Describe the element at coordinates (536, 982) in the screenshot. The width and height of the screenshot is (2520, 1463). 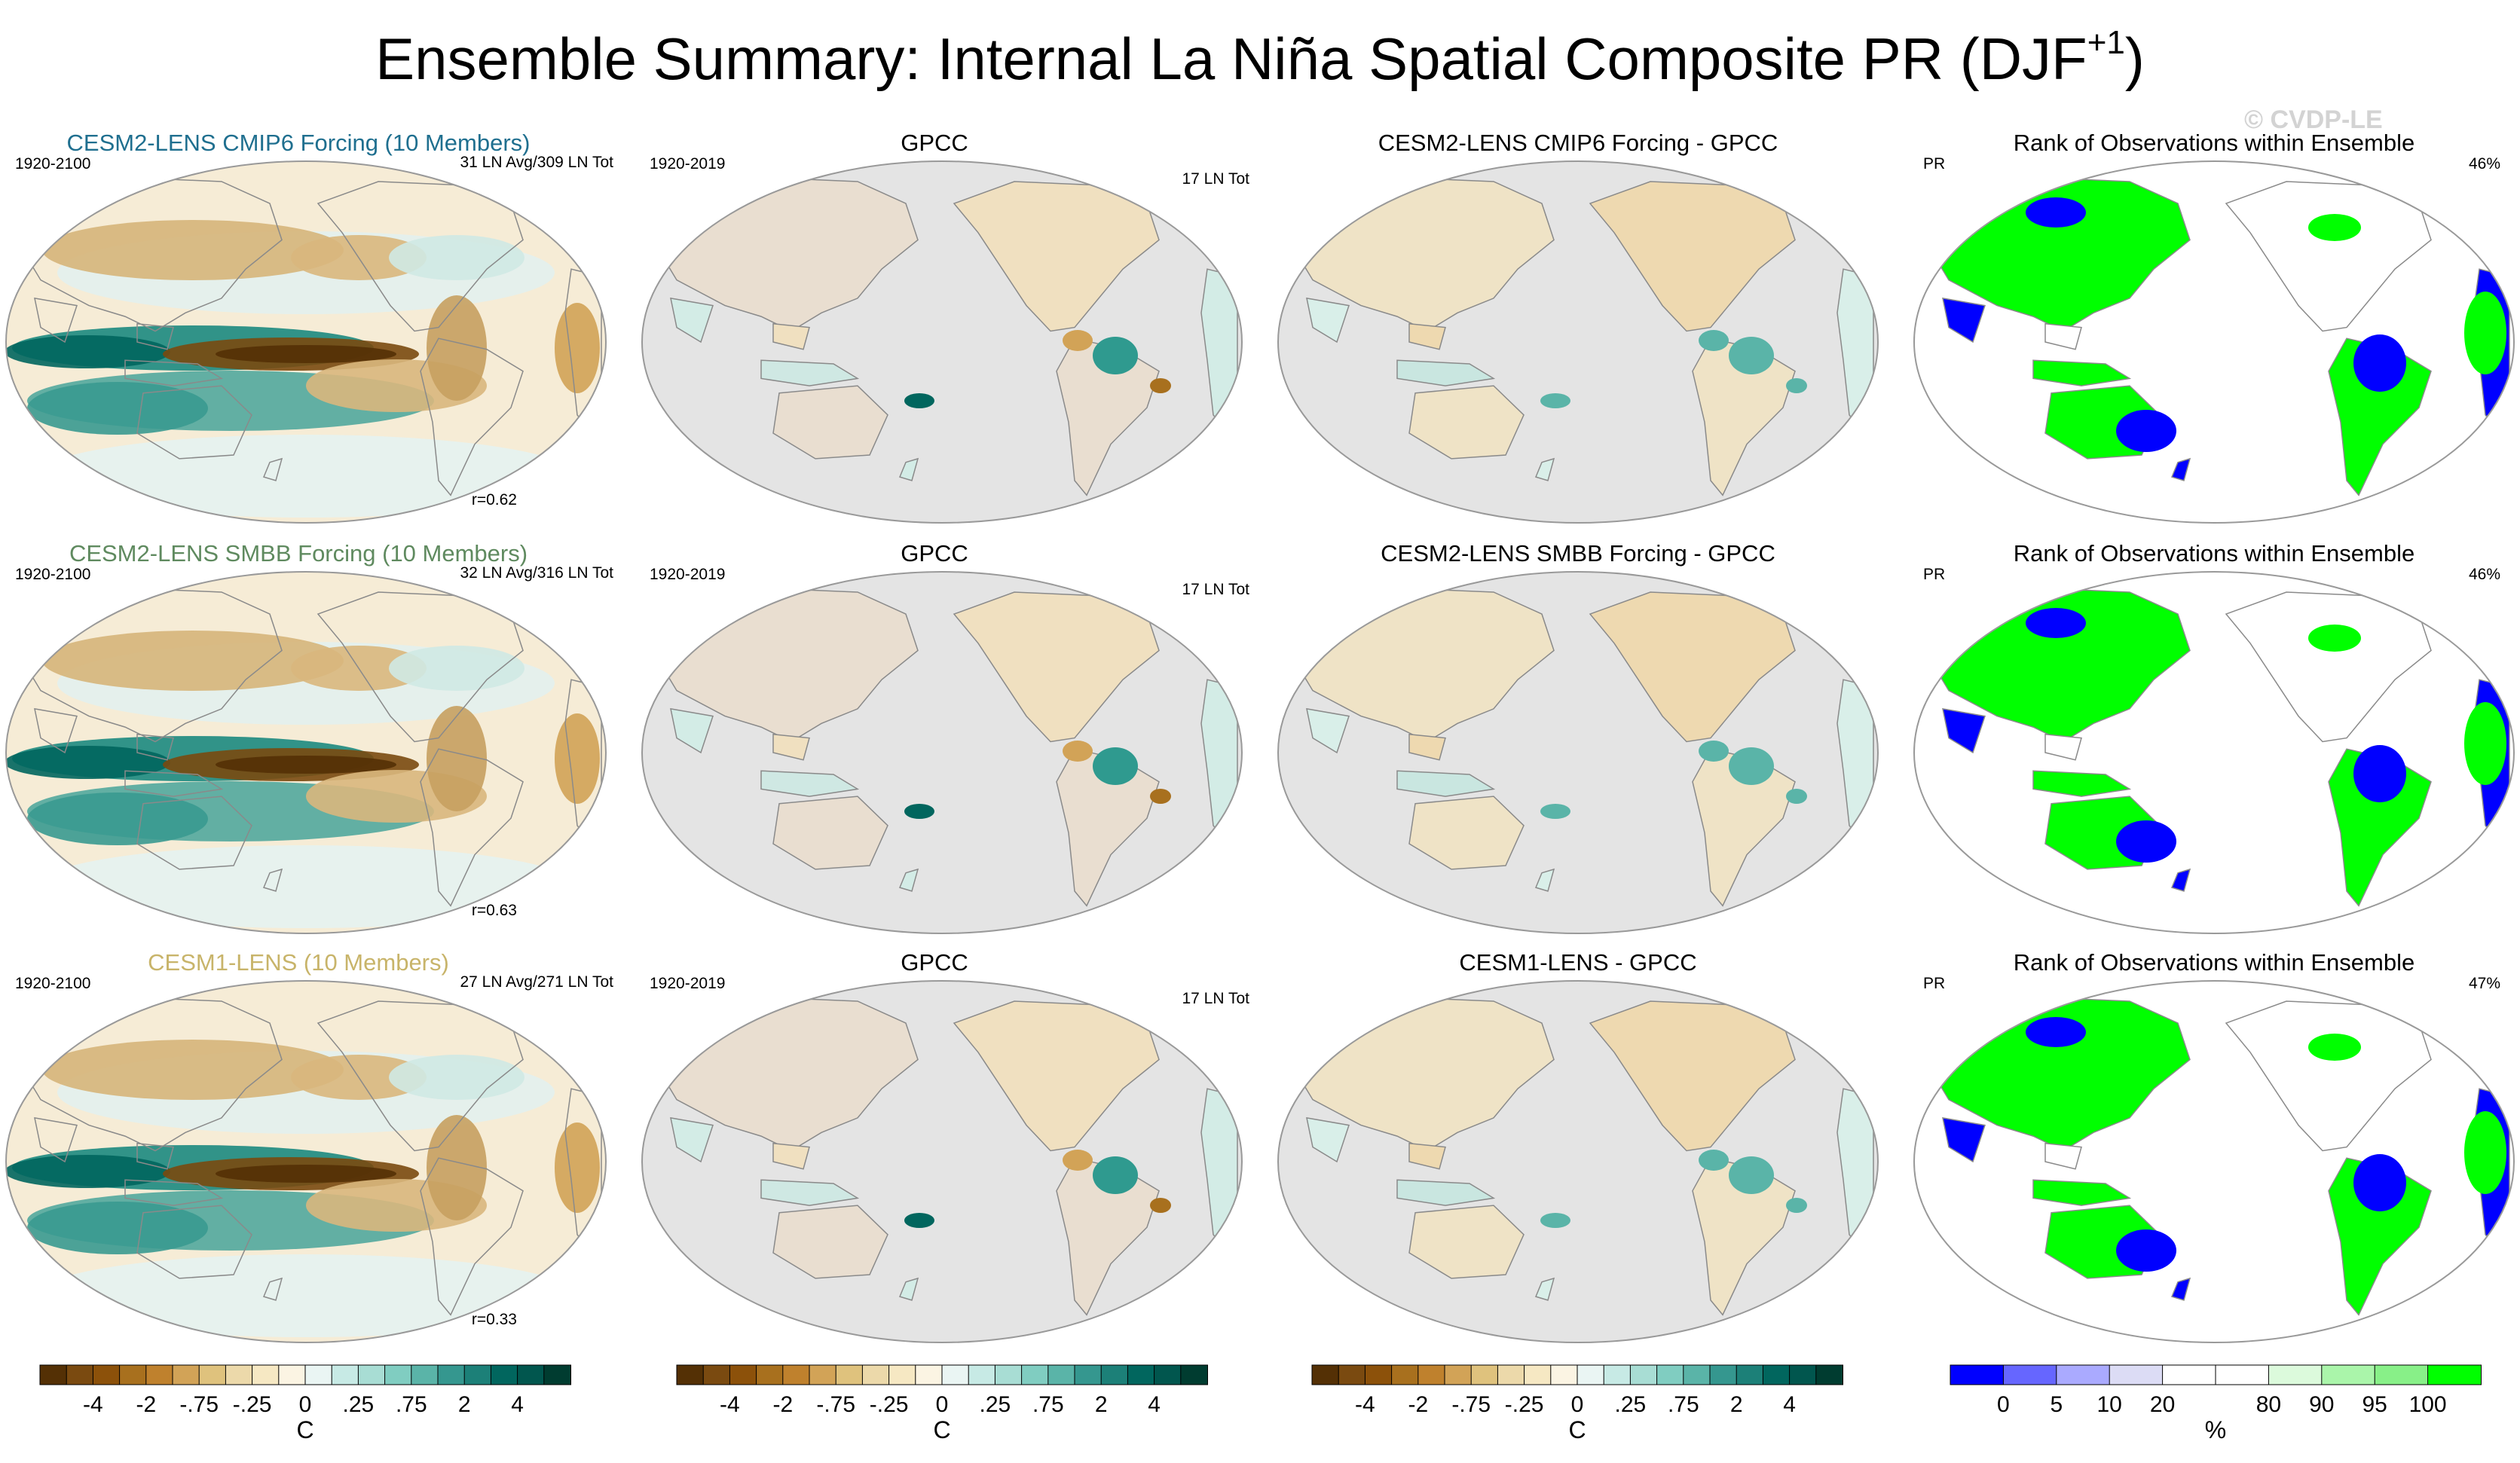
I see `ensemble-count: 27 LN Avg/271 LN Tot` at that location.